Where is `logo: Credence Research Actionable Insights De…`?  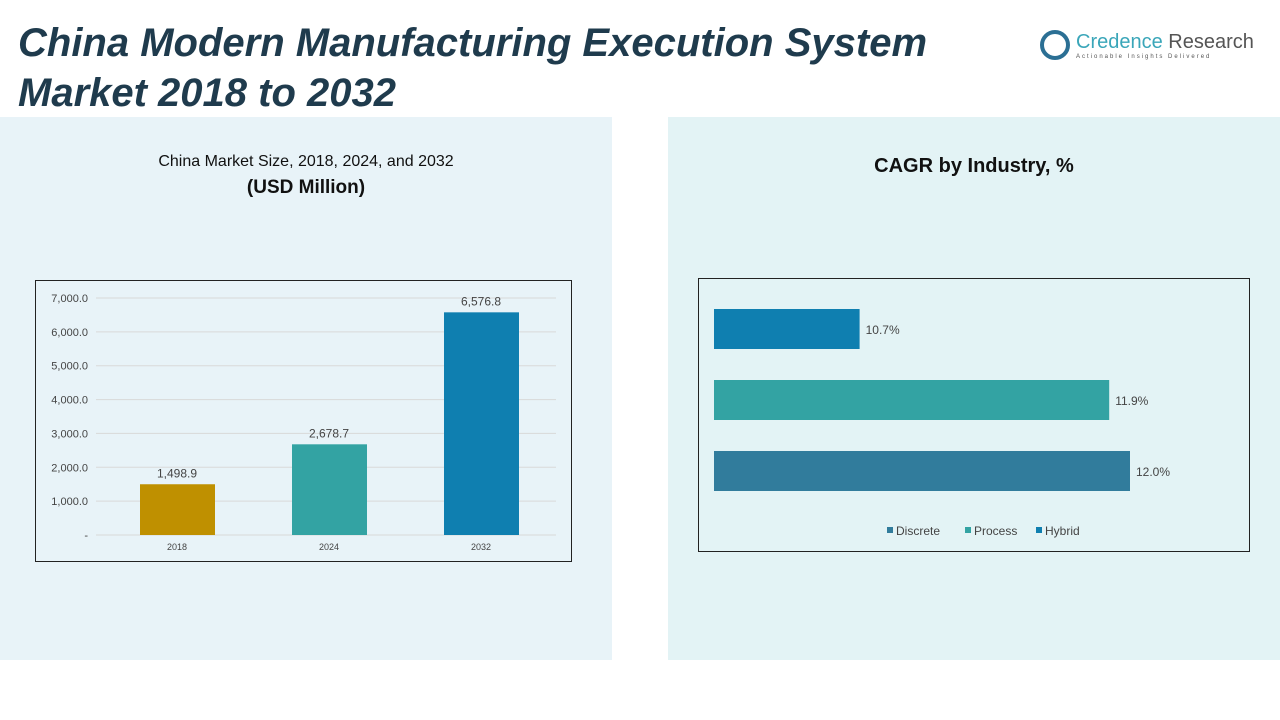 logo: Credence Research Actionable Insights De… is located at coordinates (1147, 45).